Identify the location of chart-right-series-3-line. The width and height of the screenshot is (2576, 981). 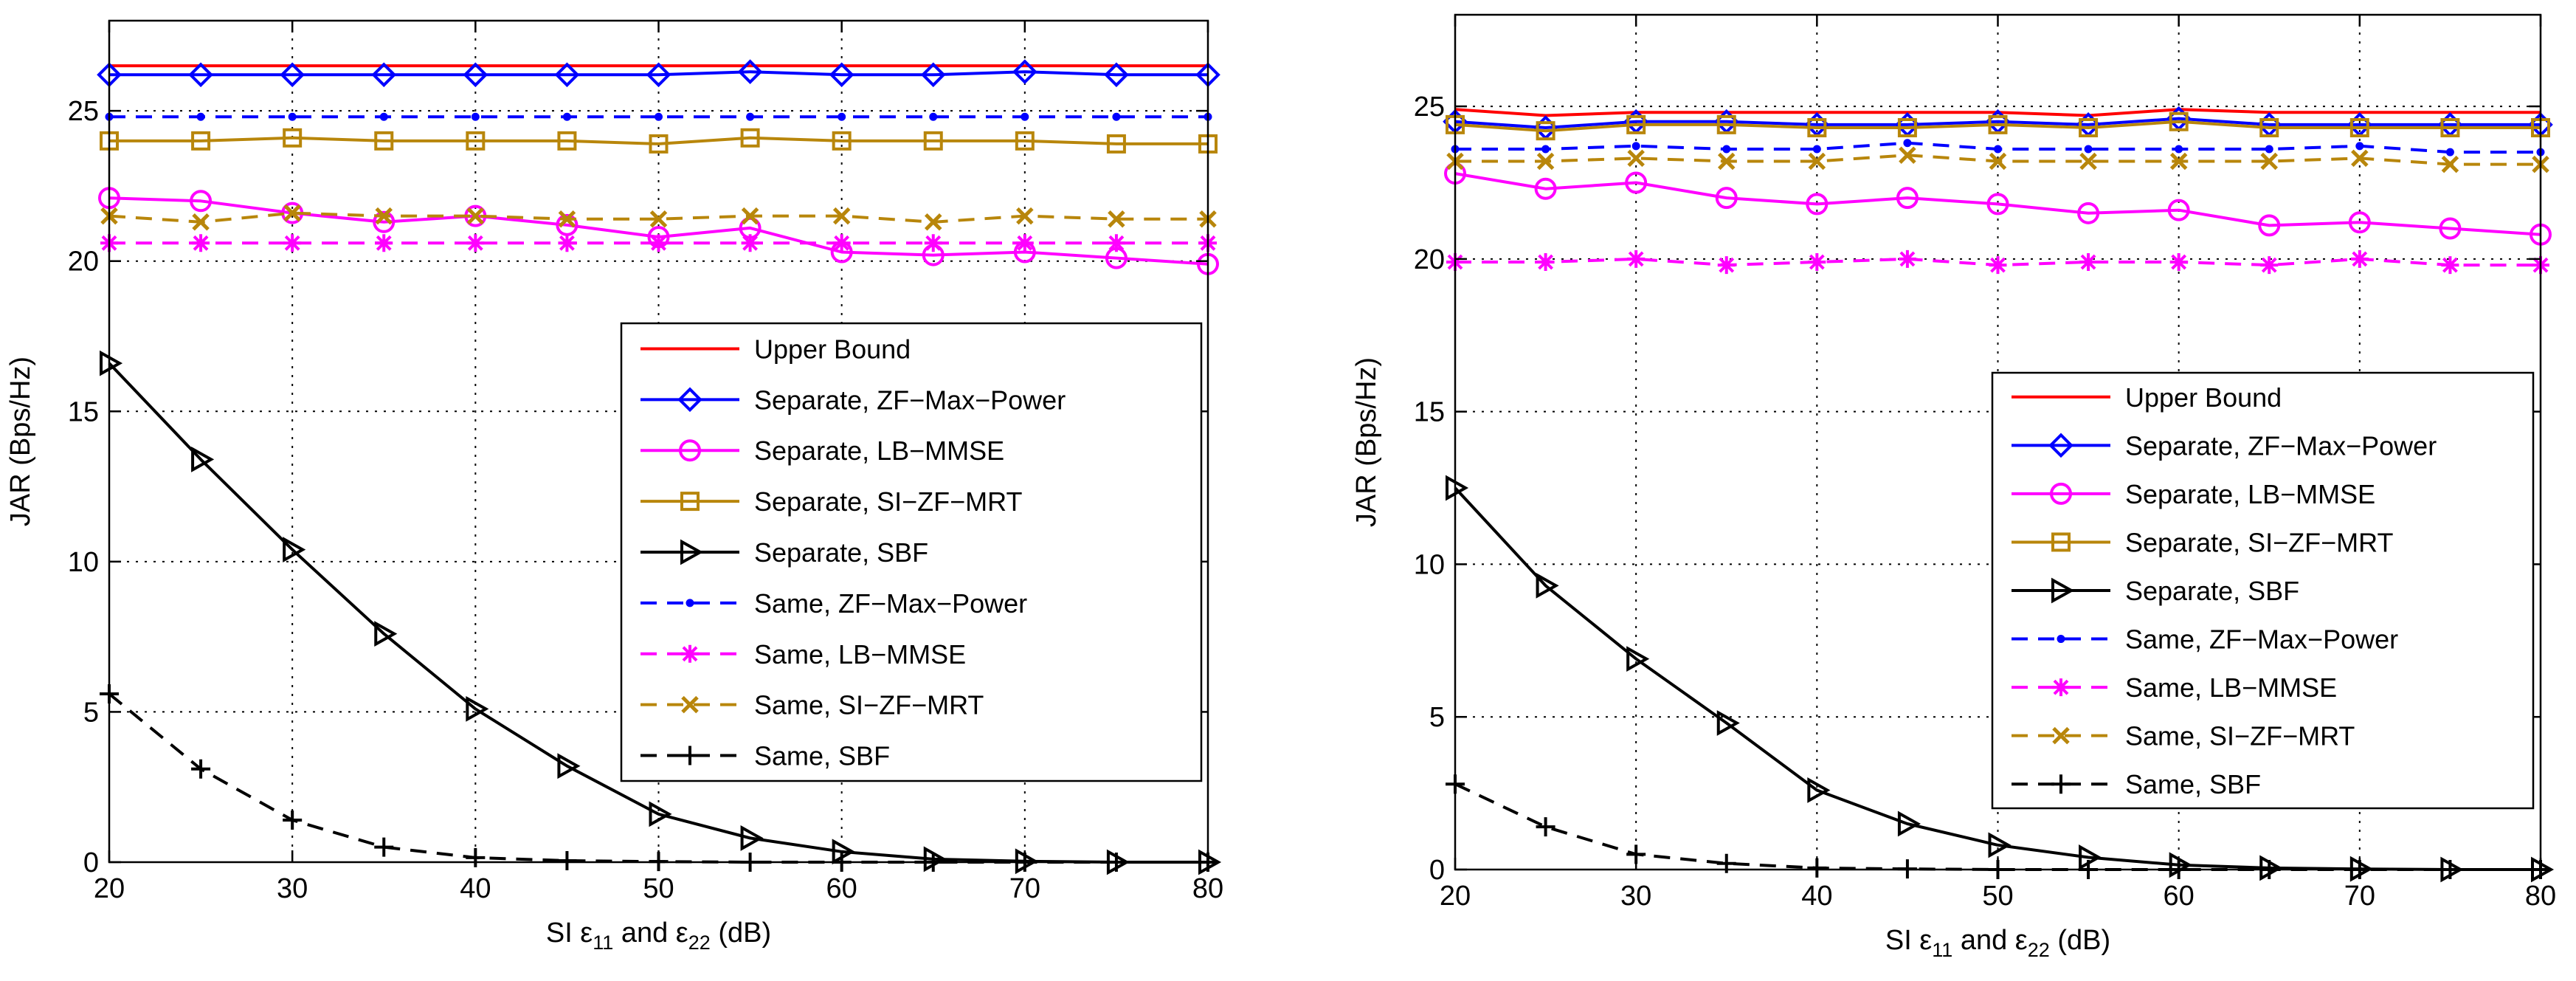
(1997, 126).